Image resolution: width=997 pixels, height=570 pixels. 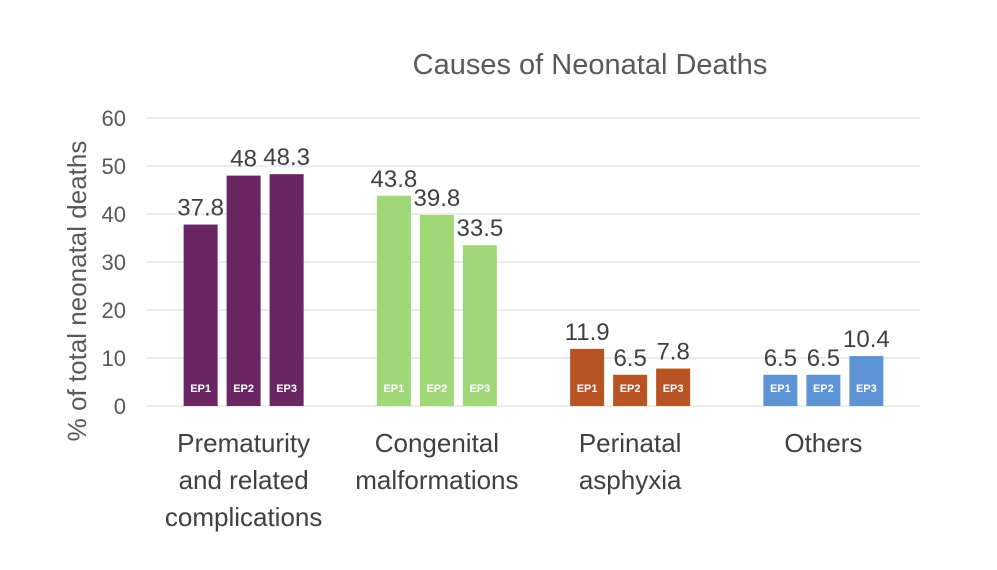 I want to click on data-label: 48.3, so click(x=286, y=157).